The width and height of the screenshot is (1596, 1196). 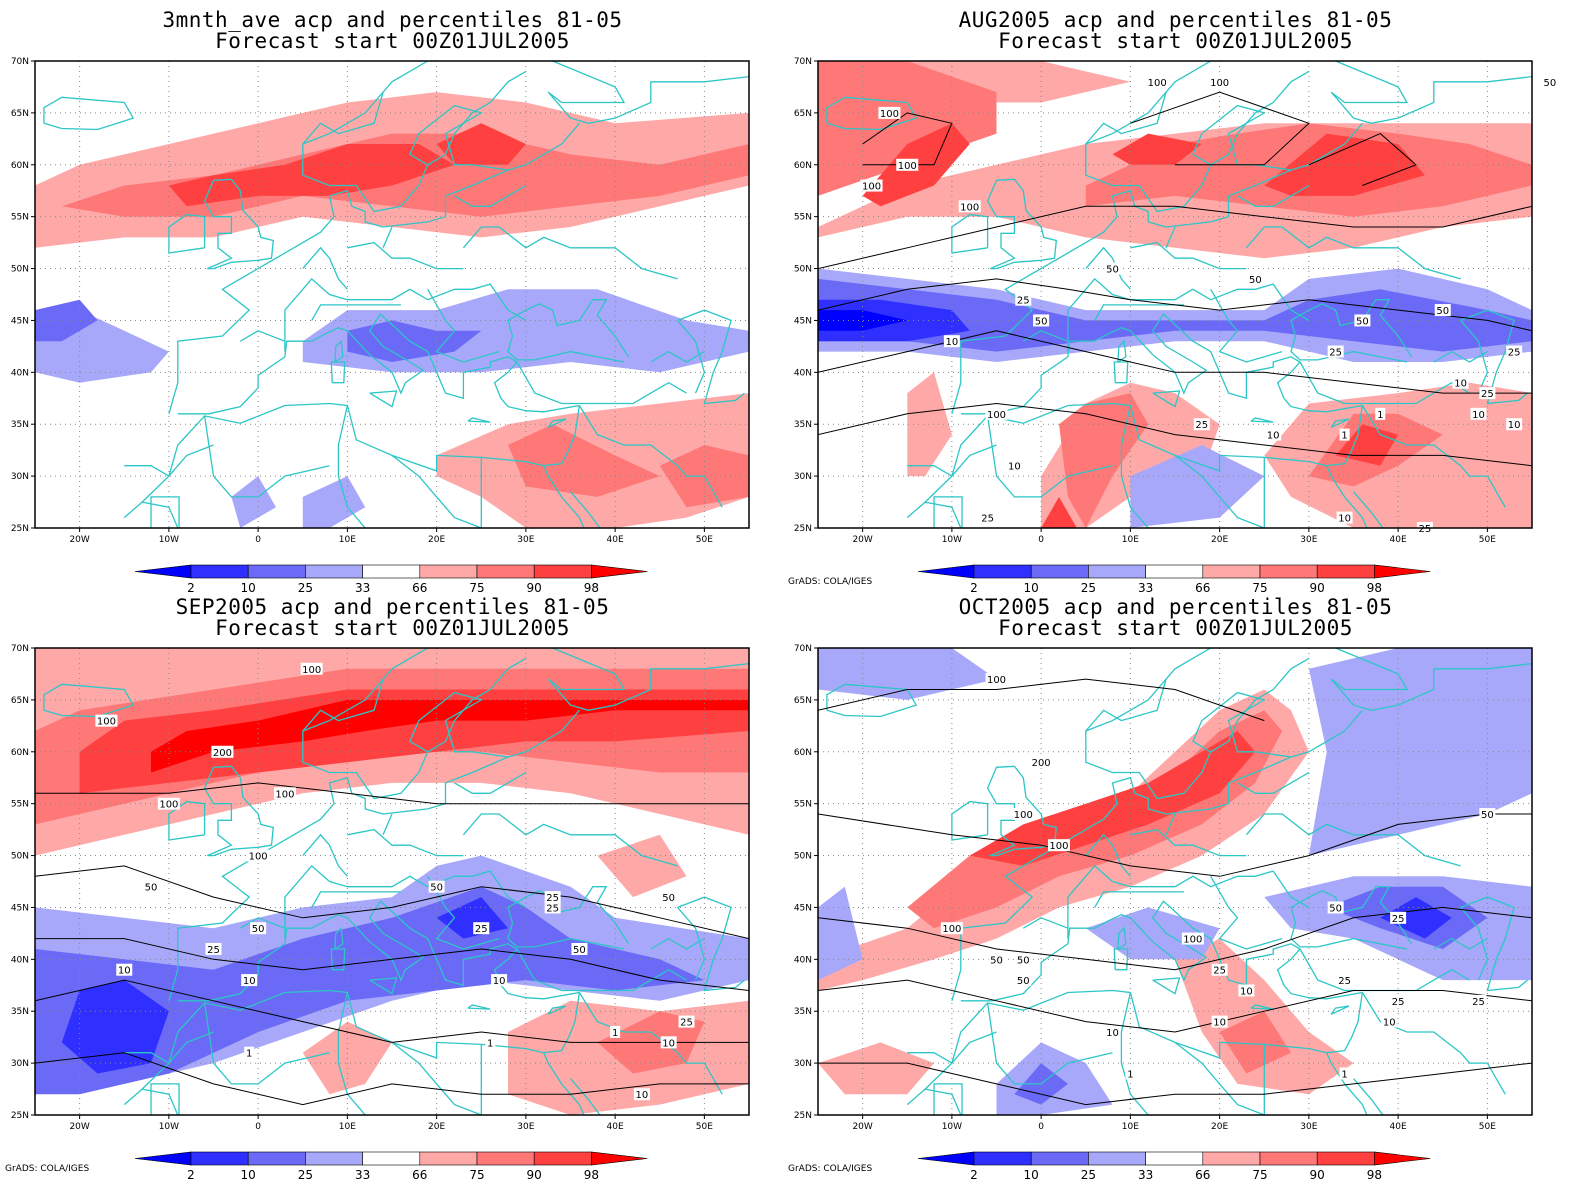 What do you see at coordinates (165, 512) in the screenshot?
I see `border-line` at bounding box center [165, 512].